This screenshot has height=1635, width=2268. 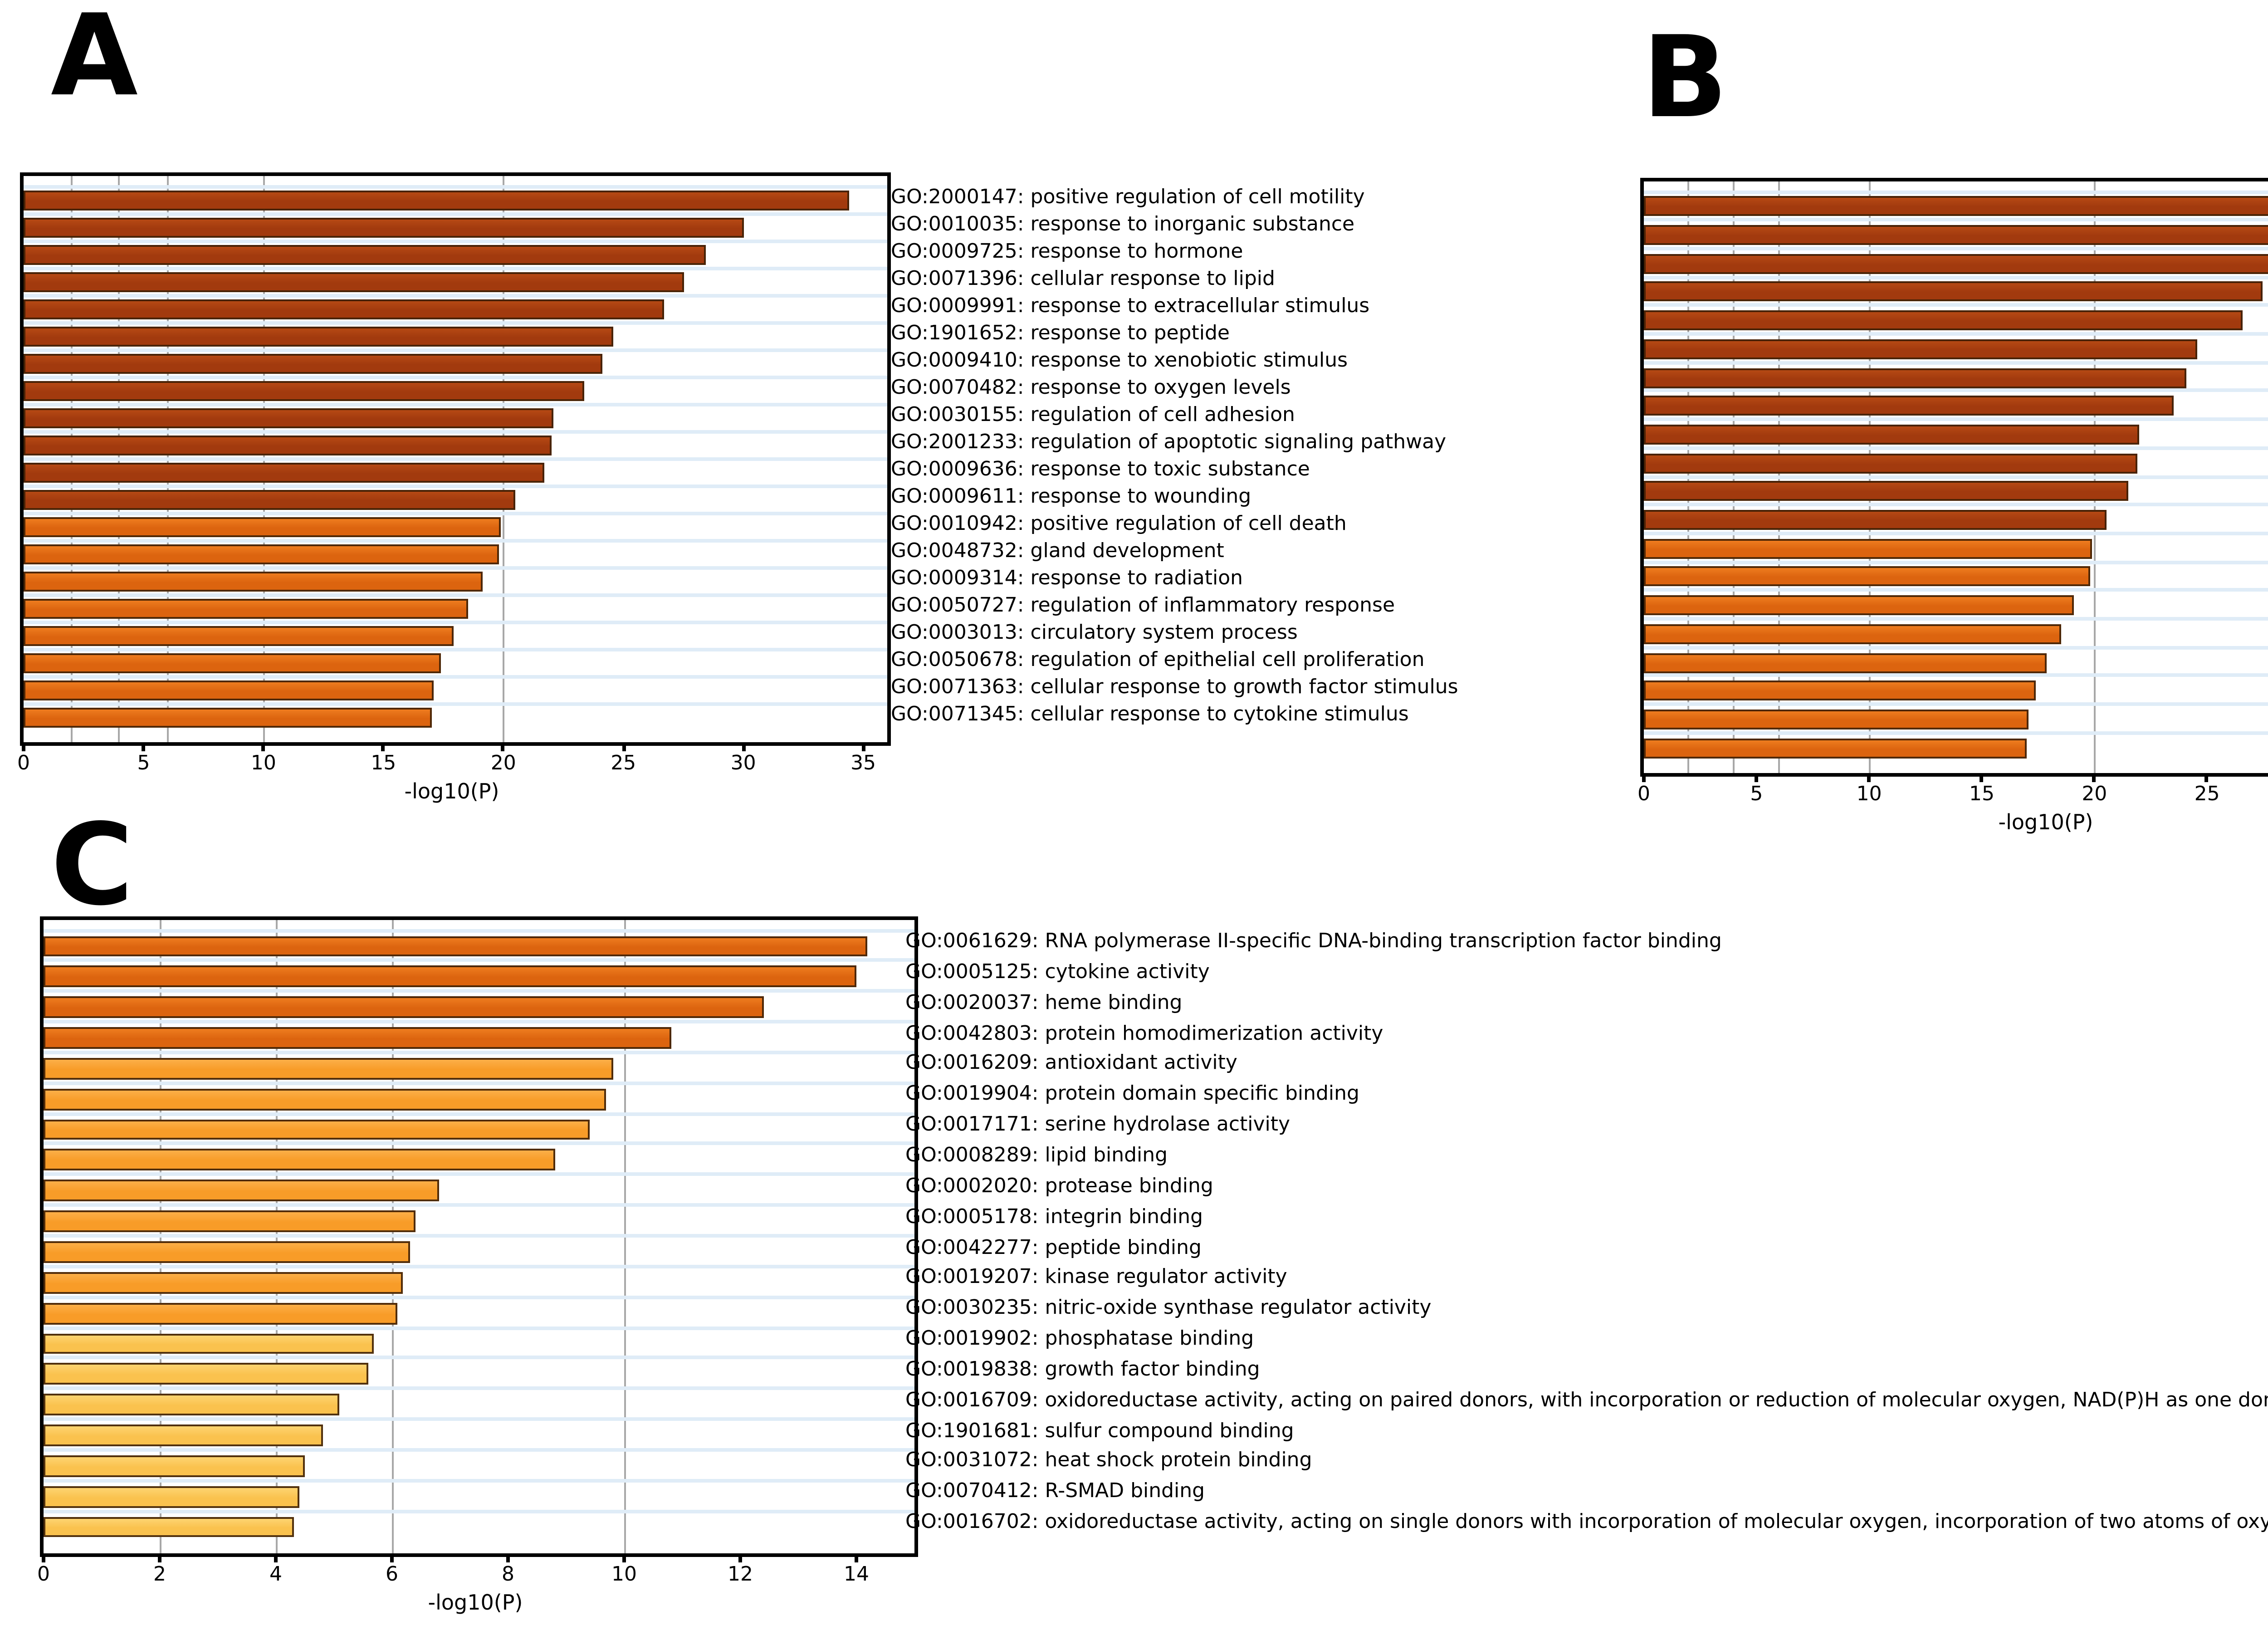 I want to click on term-label: GO:0042277: peptide binding, so click(x=1054, y=1247).